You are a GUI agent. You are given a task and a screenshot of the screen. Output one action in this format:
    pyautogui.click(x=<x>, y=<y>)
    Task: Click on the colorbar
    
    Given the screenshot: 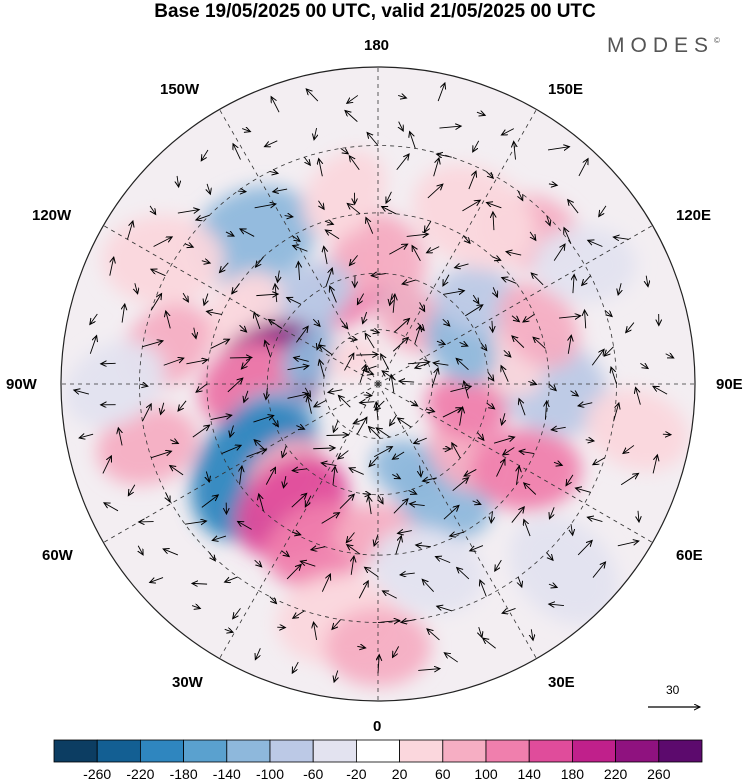 What is the action you would take?
    pyautogui.click(x=378, y=751)
    